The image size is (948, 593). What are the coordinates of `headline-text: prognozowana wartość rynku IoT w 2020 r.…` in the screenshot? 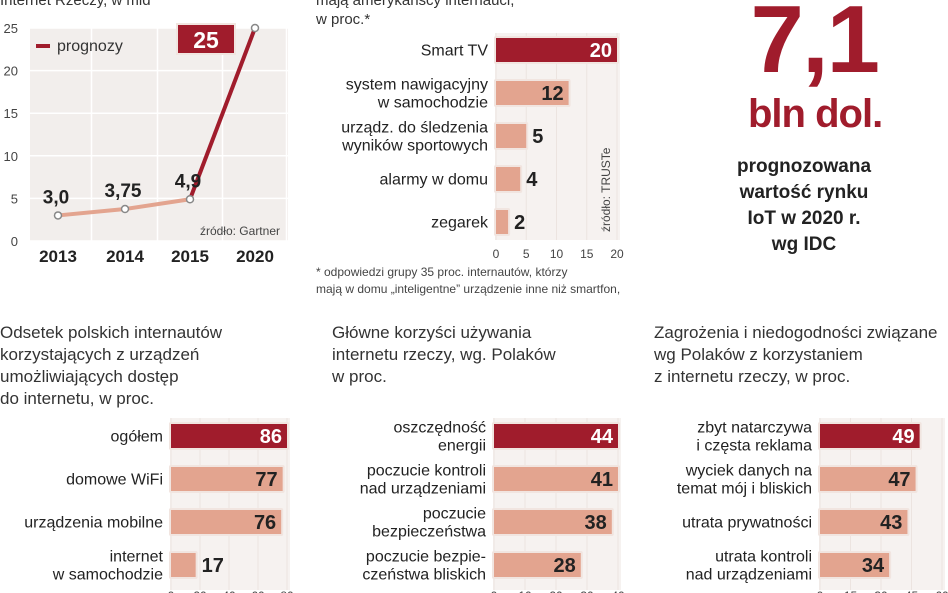 It's located at (804, 205).